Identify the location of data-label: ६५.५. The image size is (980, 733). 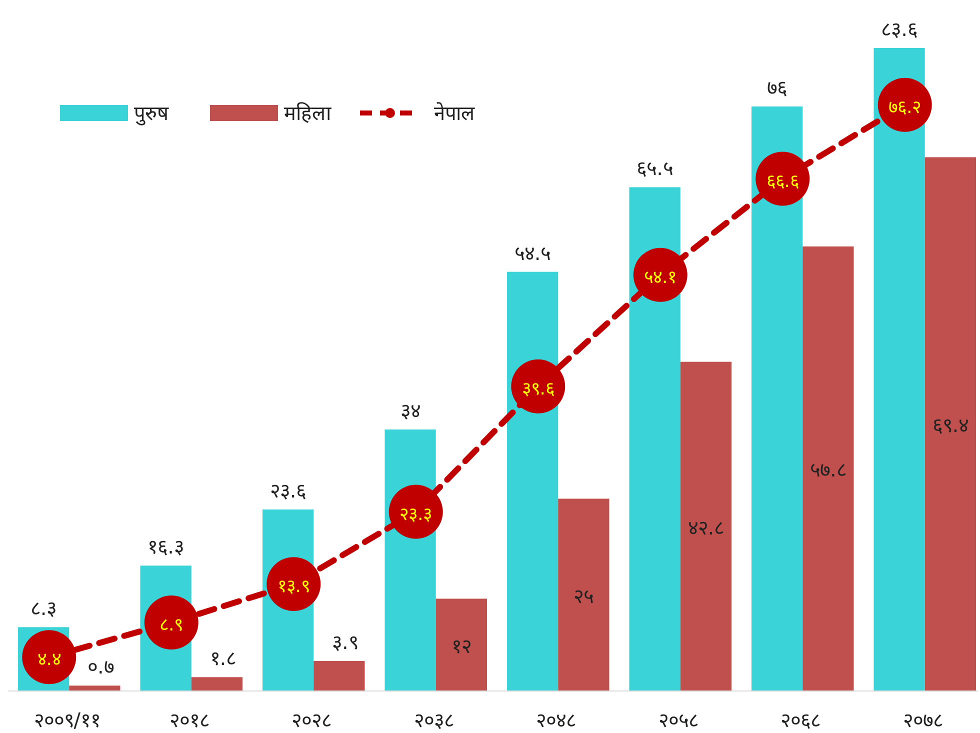
(654, 168).